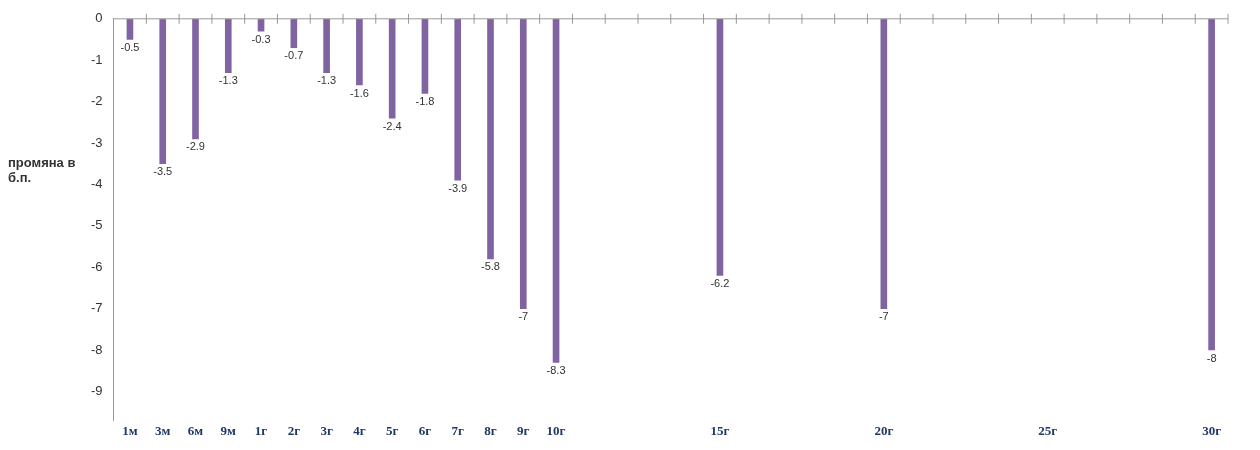 The width and height of the screenshot is (1260, 450). What do you see at coordinates (1212, 430) in the screenshot?
I see `x-tick-label: 30г` at bounding box center [1212, 430].